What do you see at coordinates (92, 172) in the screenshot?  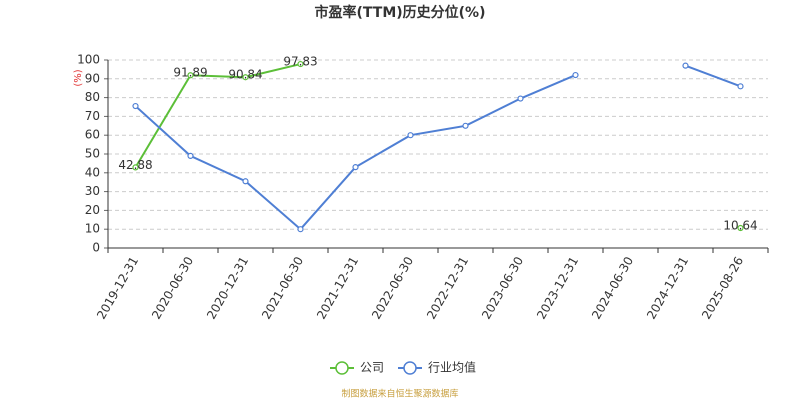 I see `y-tick-label: 40` at bounding box center [92, 172].